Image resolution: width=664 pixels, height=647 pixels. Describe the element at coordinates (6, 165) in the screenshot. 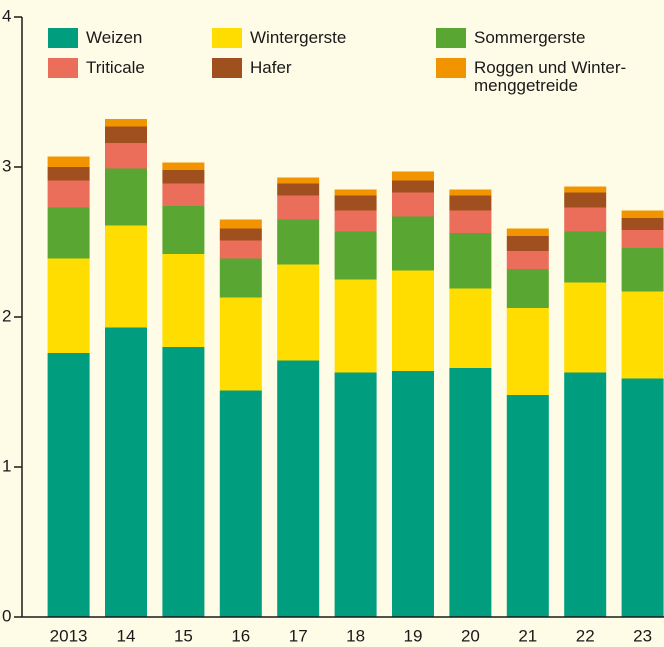

I see `y-tick-label: 3` at that location.